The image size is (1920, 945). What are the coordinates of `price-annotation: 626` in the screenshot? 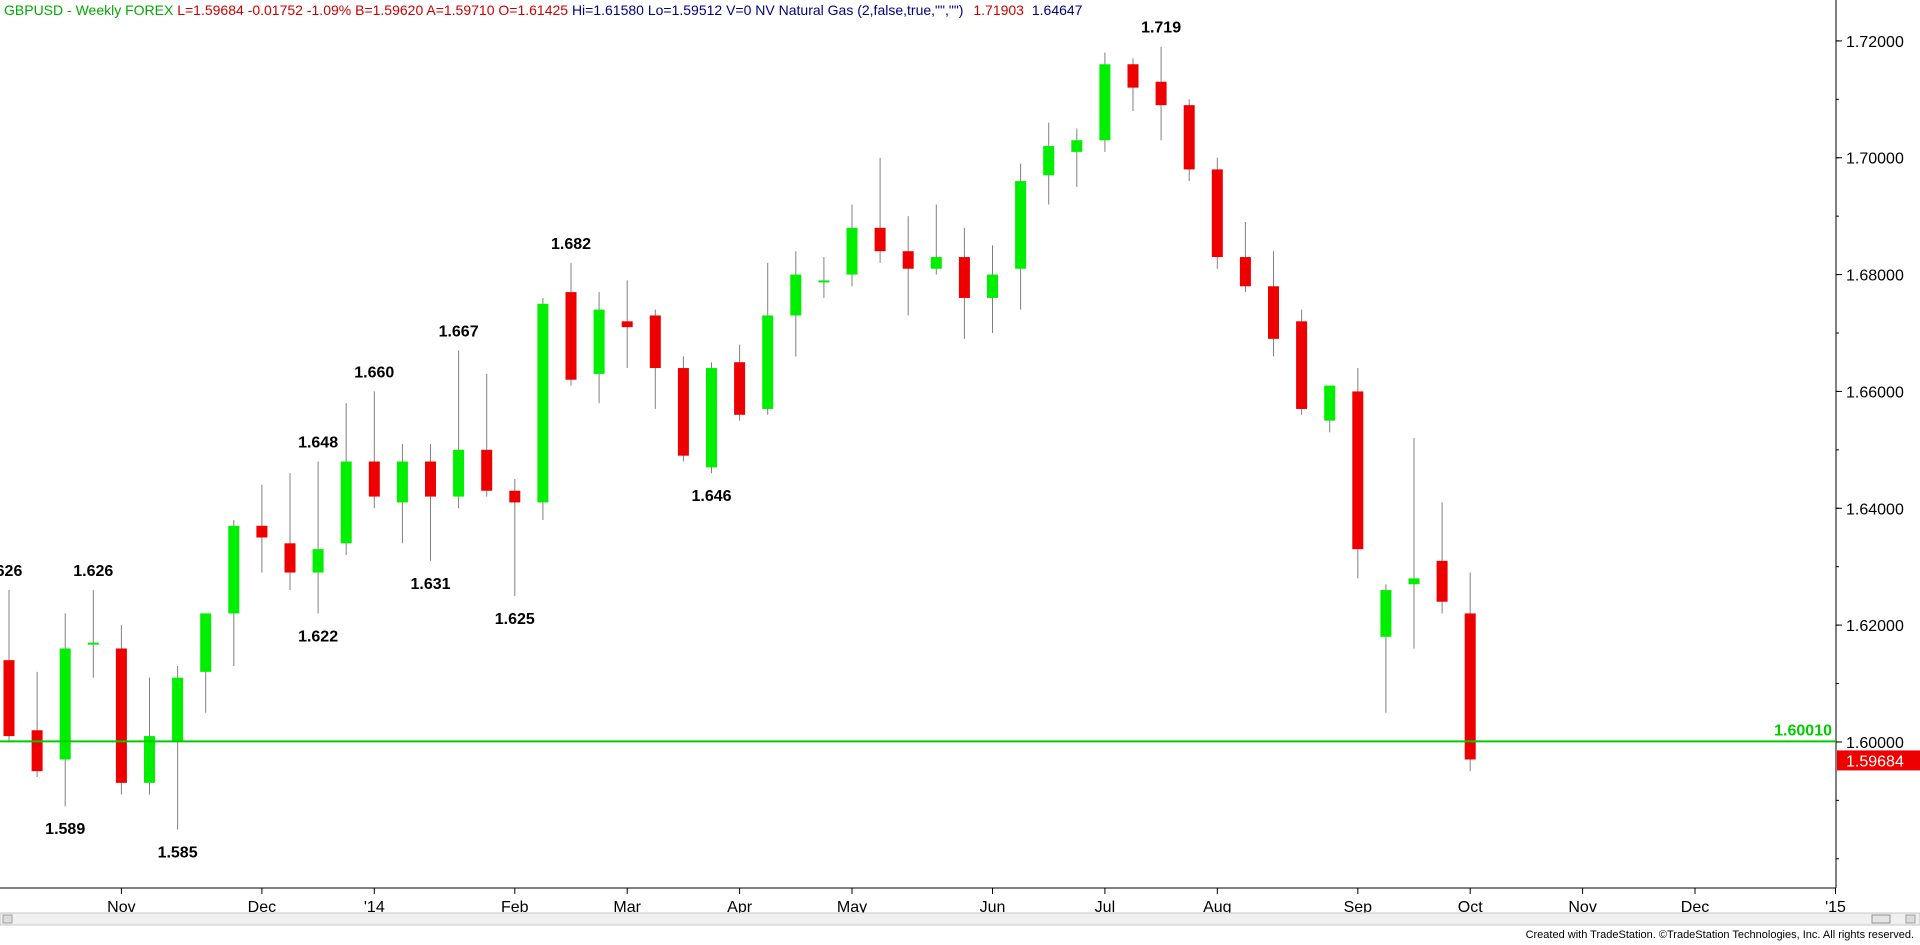 It's located at (11, 571).